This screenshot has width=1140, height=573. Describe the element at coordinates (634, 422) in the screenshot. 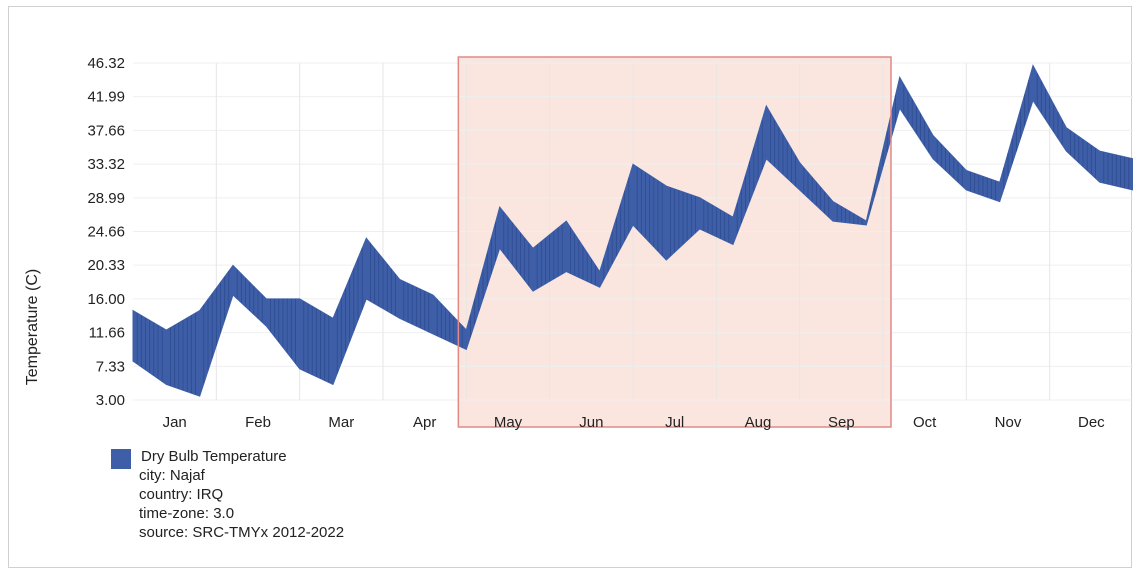

I see `x-tick-labels: Jan Feb Mar Apr May Jun Jul Aug Sep Oct Nov Dec` at that location.